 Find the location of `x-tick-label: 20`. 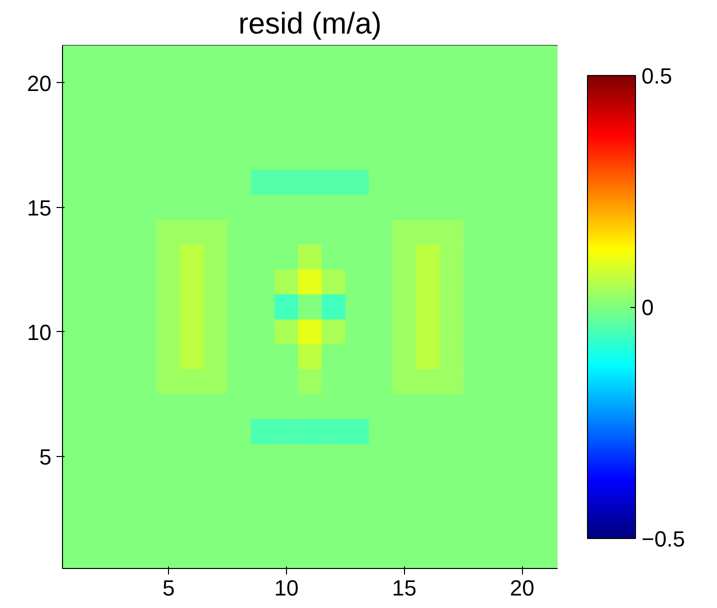

x-tick-label: 20 is located at coordinates (522, 588).